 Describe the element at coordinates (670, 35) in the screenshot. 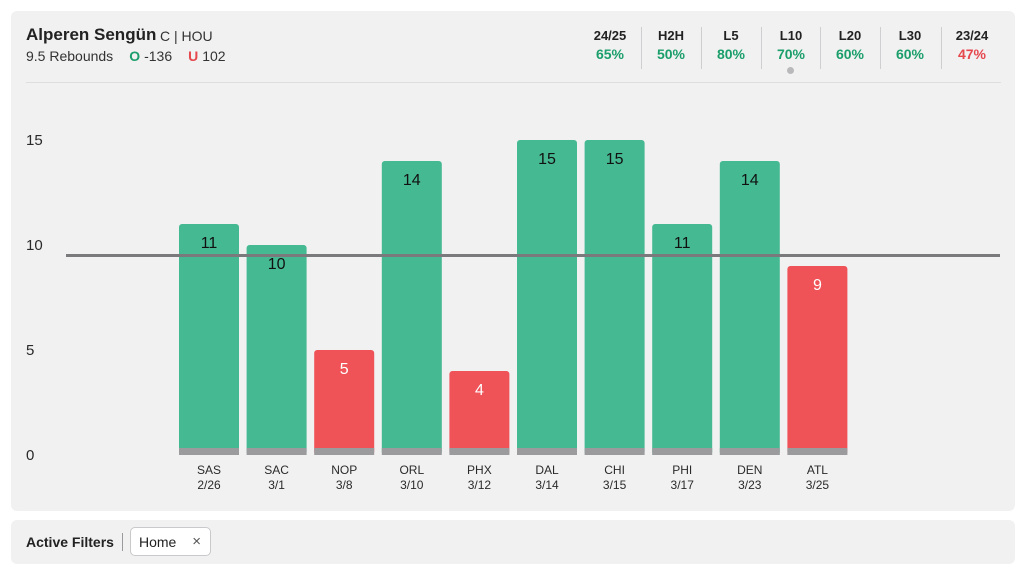

I see `tab-label: H2H` at that location.